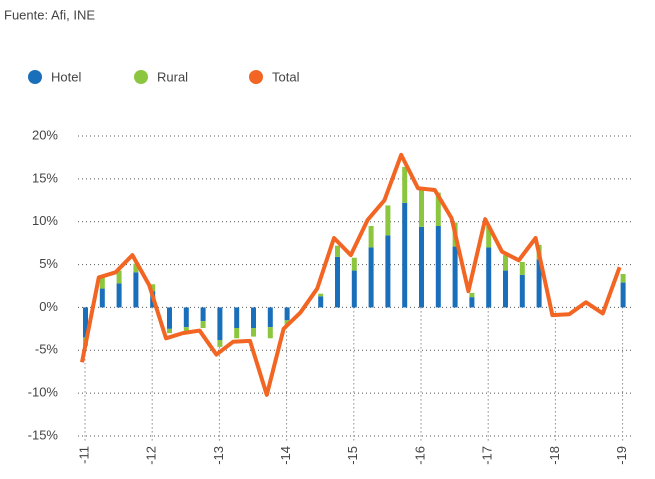 Image resolution: width=655 pixels, height=479 pixels. Describe the element at coordinates (172, 76) in the screenshot. I see `legend-label: Rural` at that location.